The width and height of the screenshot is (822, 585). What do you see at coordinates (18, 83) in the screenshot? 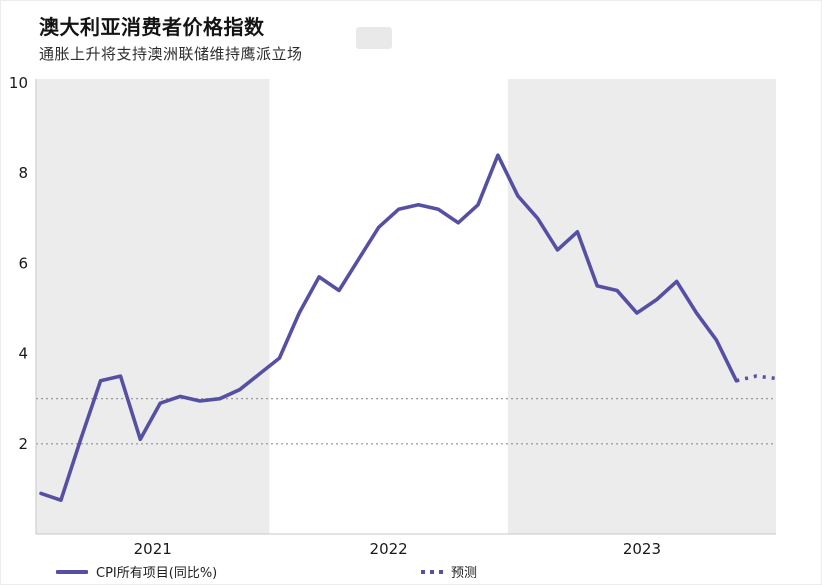
I see `y-tick-label: 10` at bounding box center [18, 83].